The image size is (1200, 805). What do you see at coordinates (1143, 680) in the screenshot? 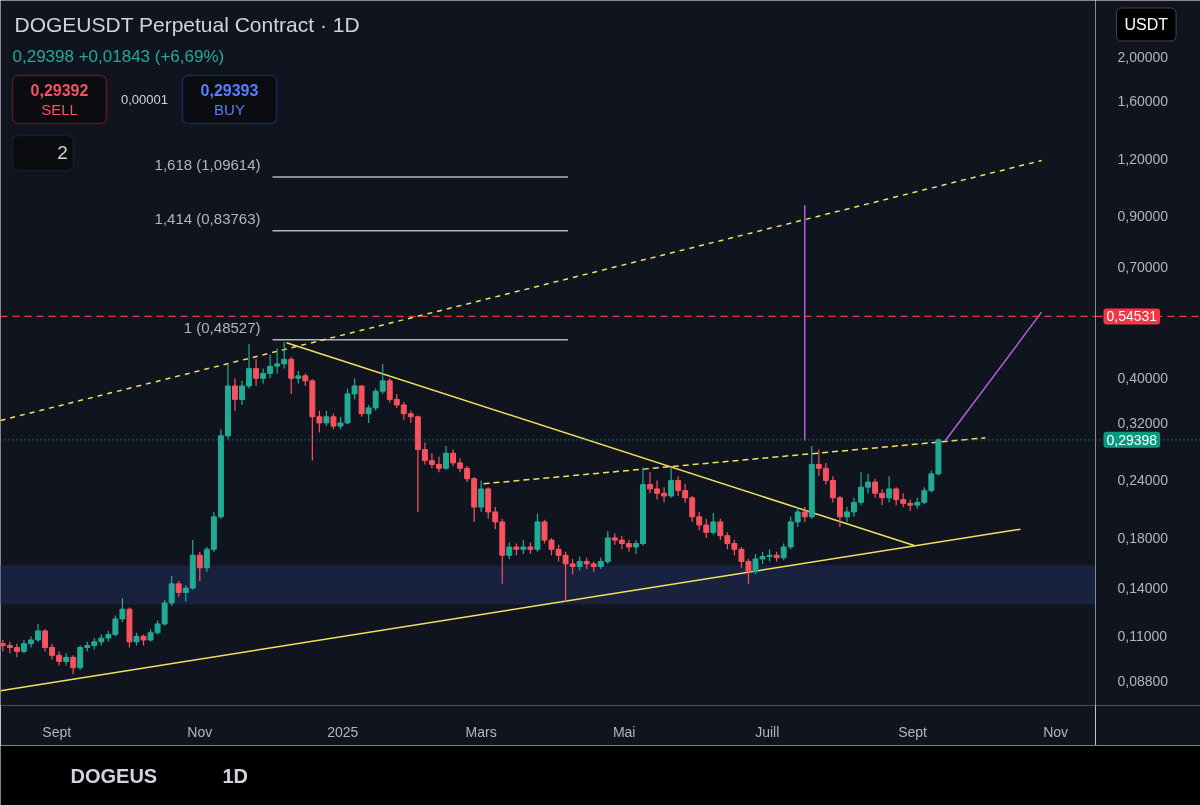
I see `y-tick-label: 0,08800` at bounding box center [1143, 680].